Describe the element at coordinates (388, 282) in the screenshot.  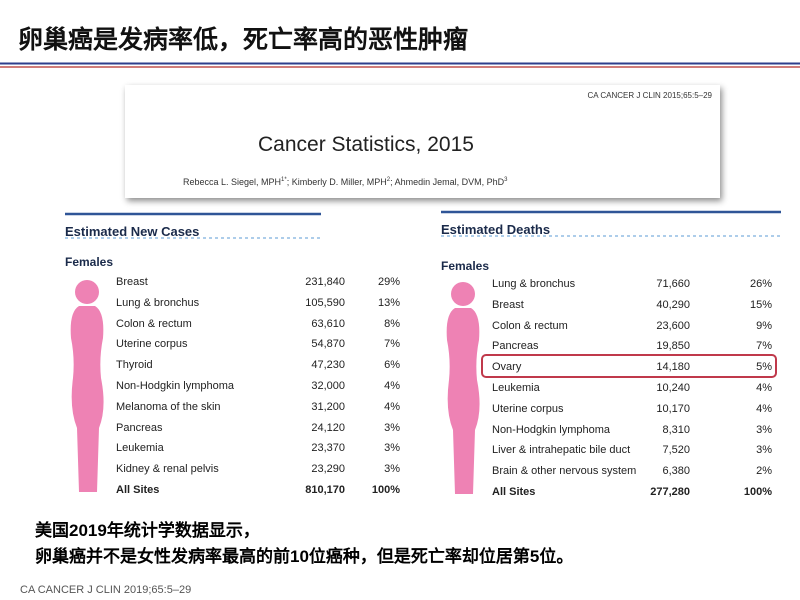
I see `percentage: 29%` at that location.